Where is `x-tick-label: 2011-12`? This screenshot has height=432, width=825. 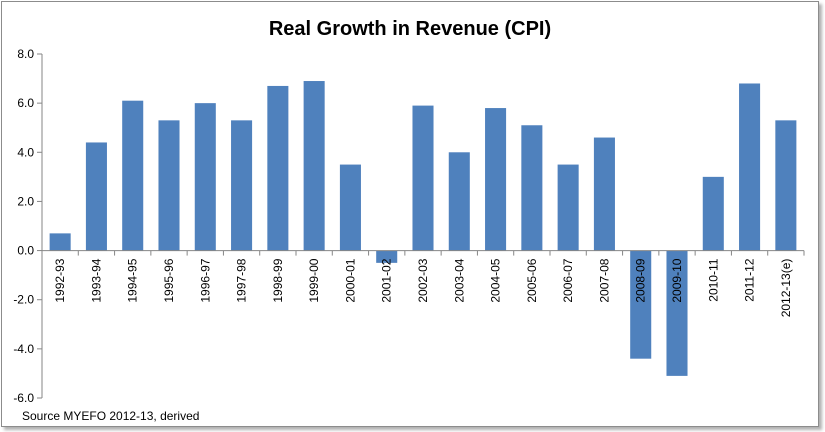 x-tick-label: 2011-12 is located at coordinates (750, 279).